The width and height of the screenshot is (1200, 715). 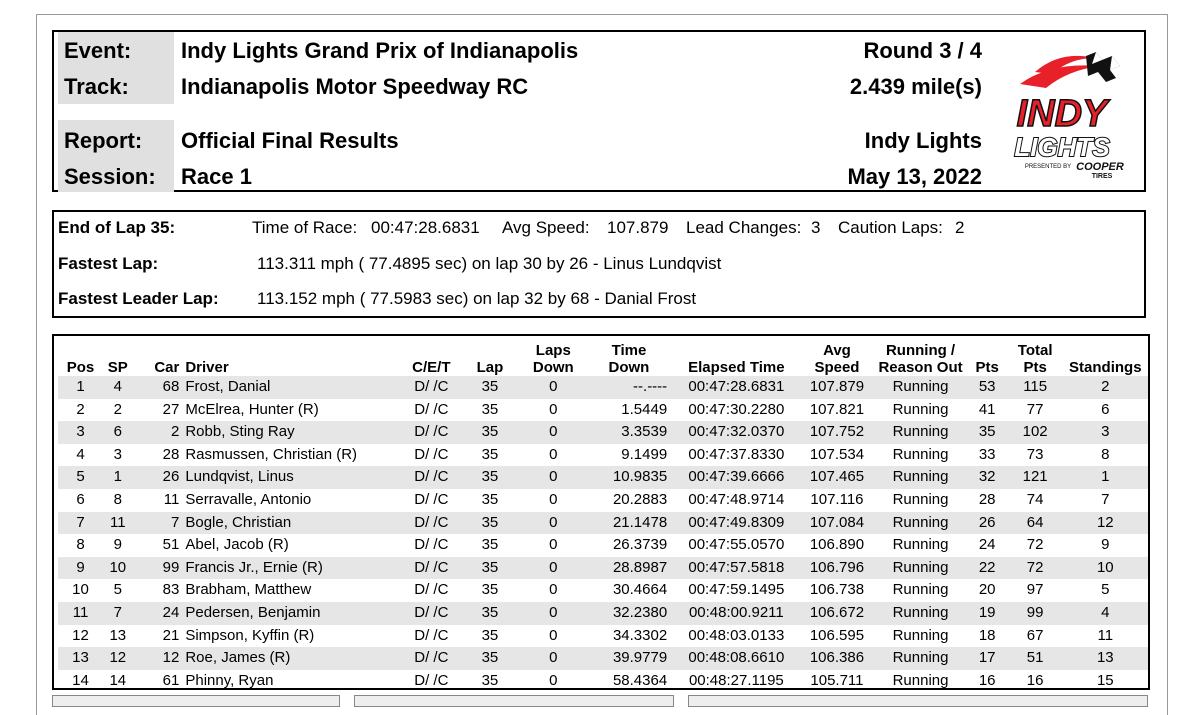 I want to click on header-label-band-top, so click(x=116, y=68).